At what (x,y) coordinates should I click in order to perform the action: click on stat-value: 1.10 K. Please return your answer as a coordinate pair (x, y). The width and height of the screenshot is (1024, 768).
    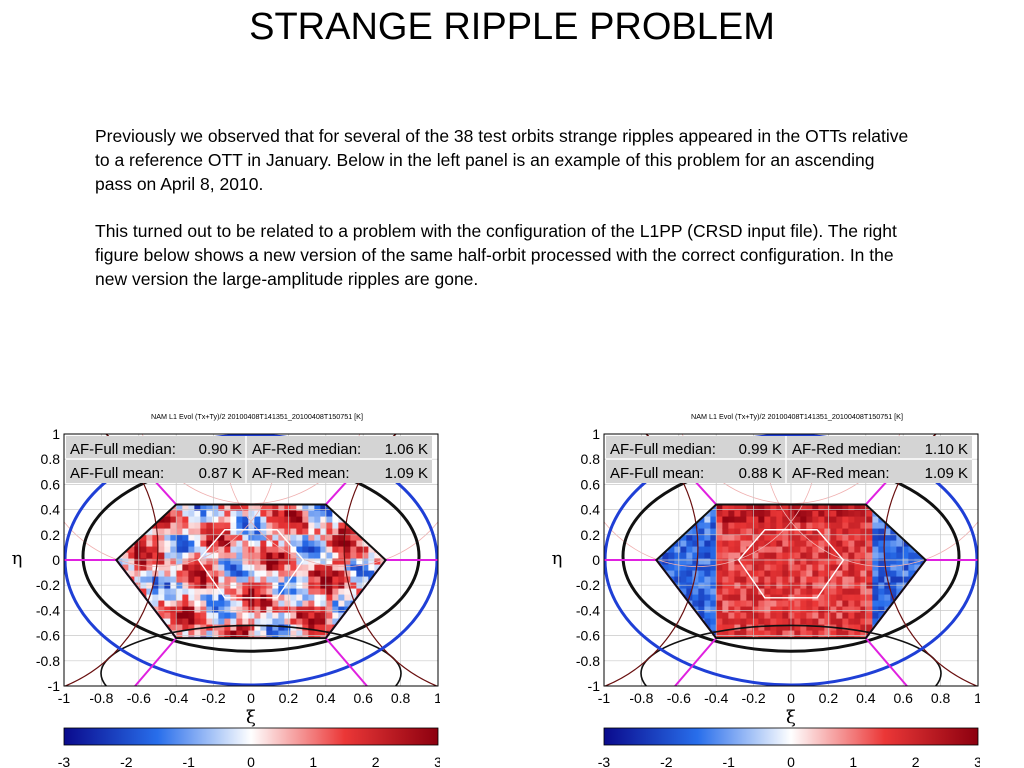
    Looking at the image, I should click on (946, 449).